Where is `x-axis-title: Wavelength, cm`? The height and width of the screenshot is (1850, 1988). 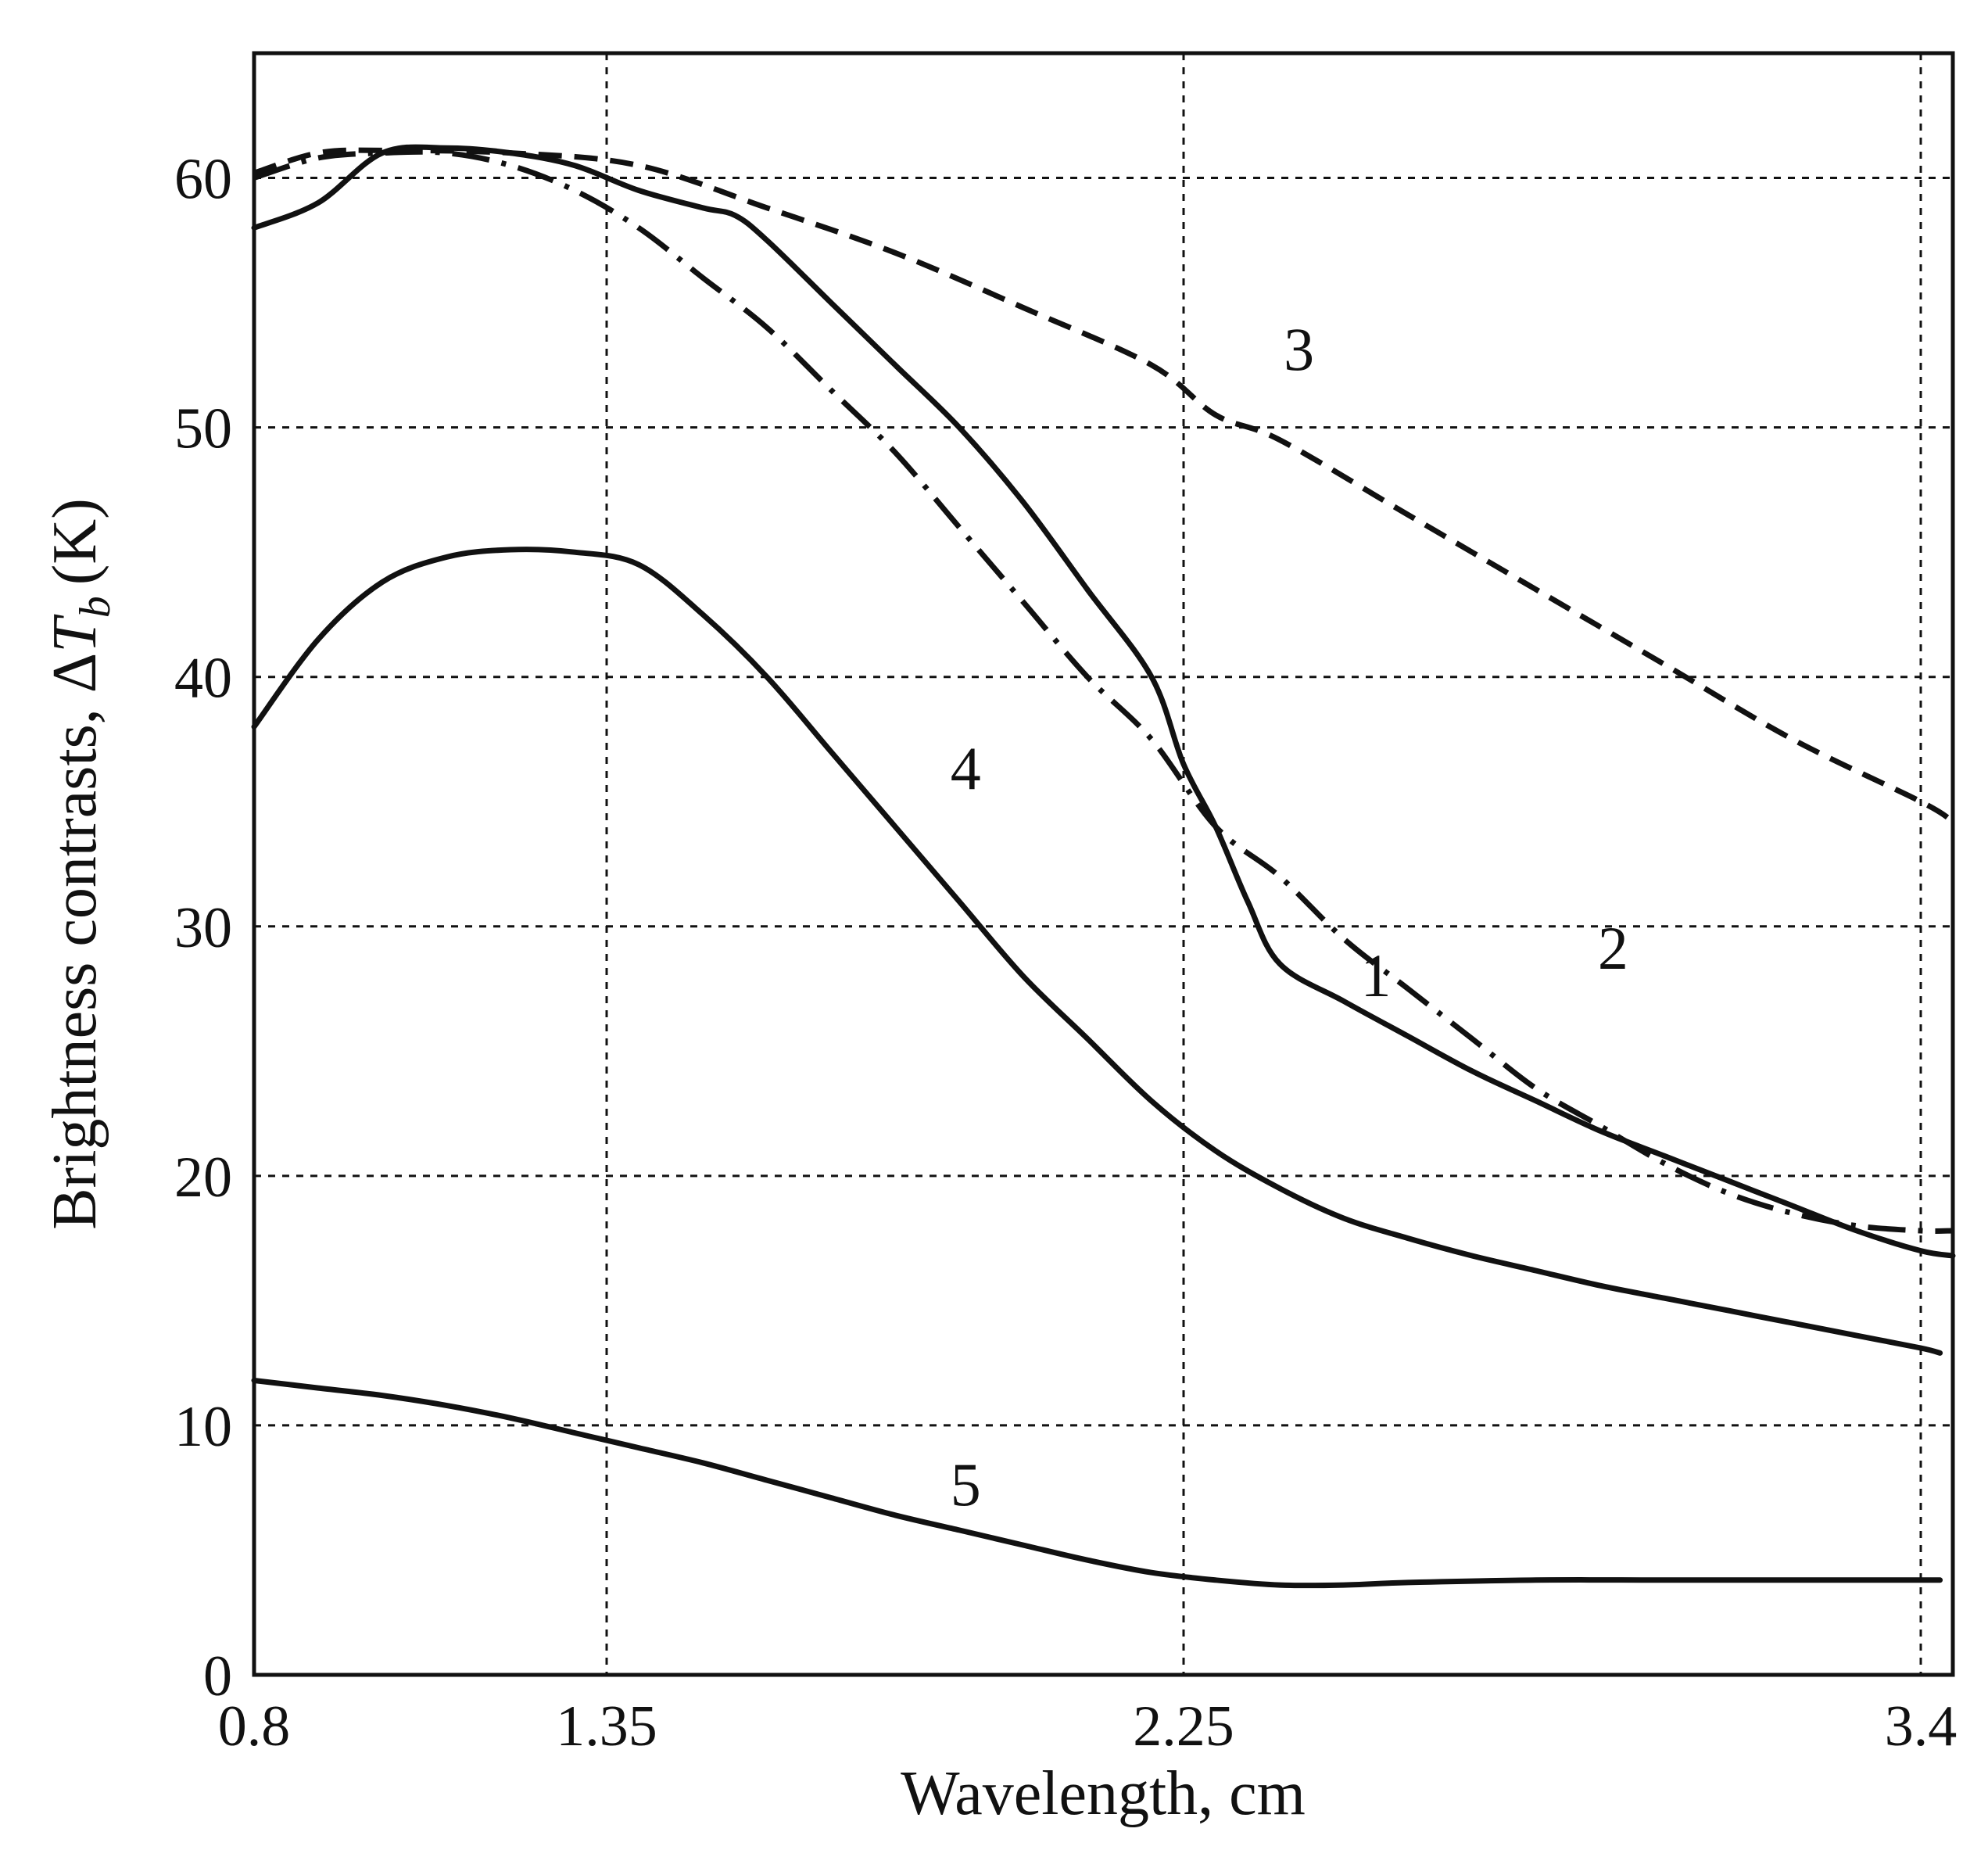
x-axis-title: Wavelength, cm is located at coordinates (1103, 1793).